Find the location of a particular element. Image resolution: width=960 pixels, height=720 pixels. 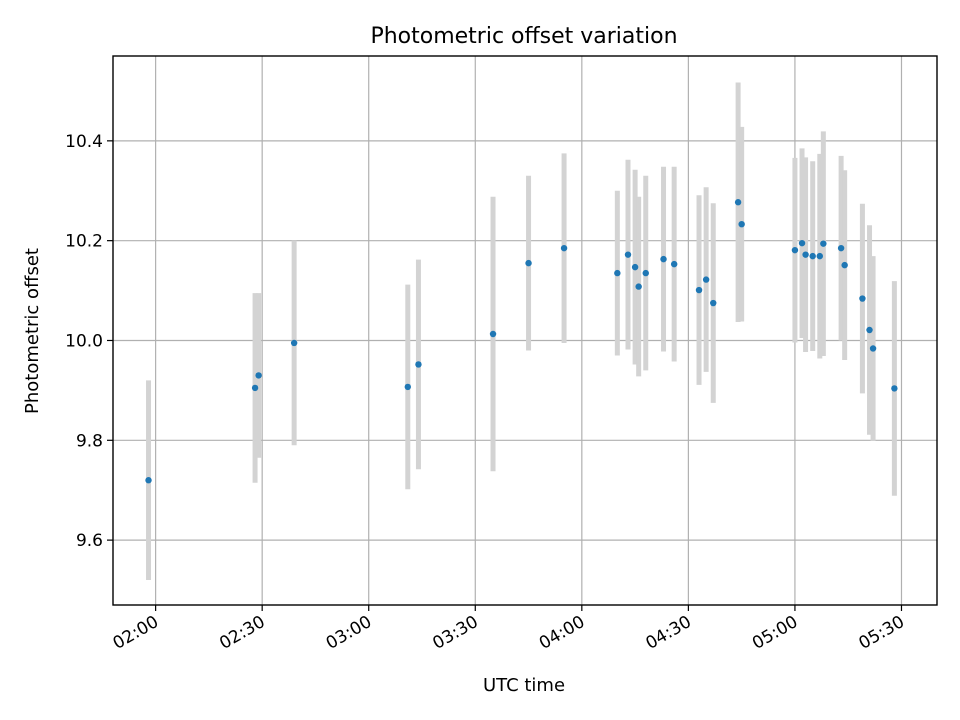

x-axis-label: UTC time is located at coordinates (524, 685).